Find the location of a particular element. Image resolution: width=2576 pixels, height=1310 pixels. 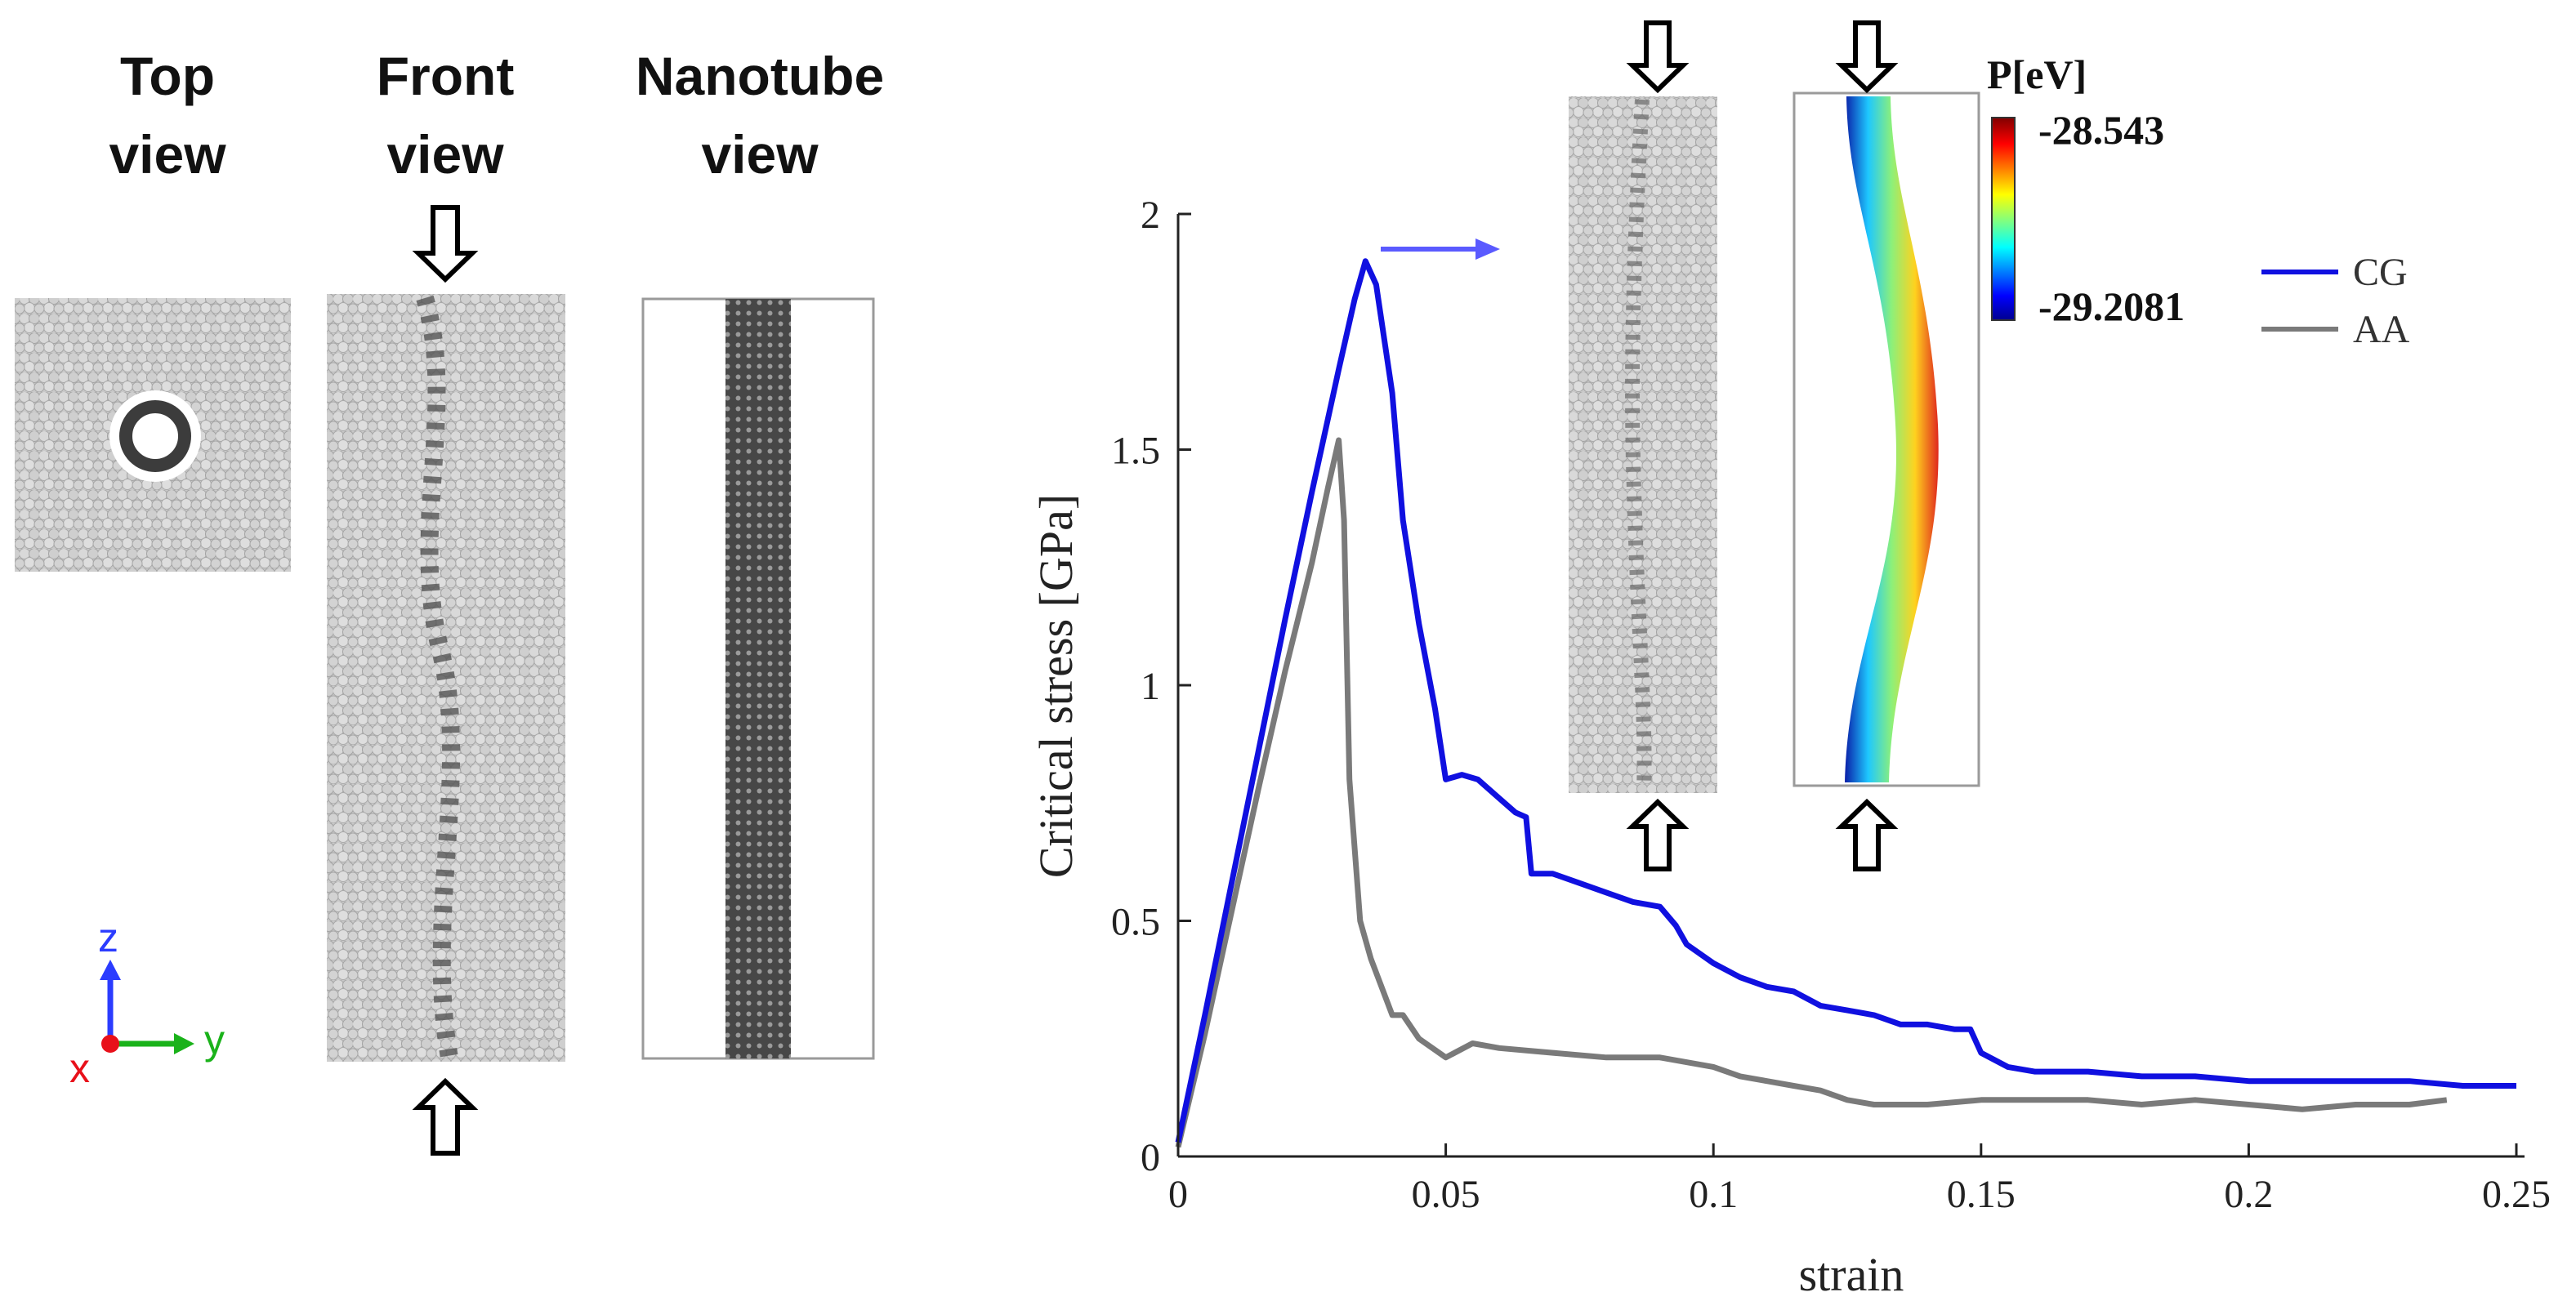

front-view-panel is located at coordinates (446, 680).